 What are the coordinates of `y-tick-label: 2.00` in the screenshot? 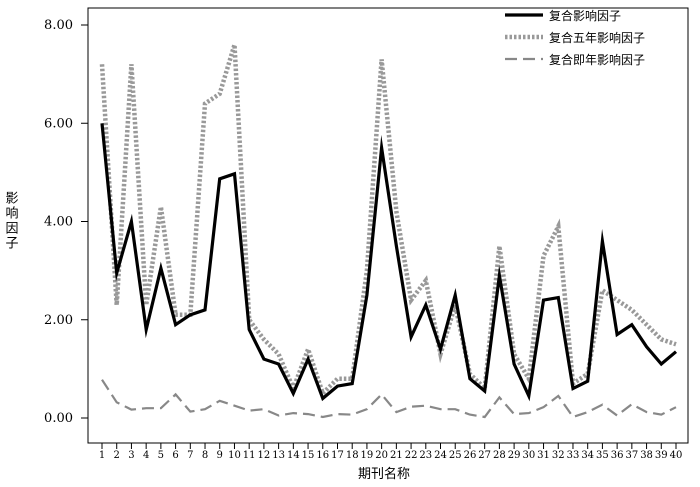 It's located at (58, 320).